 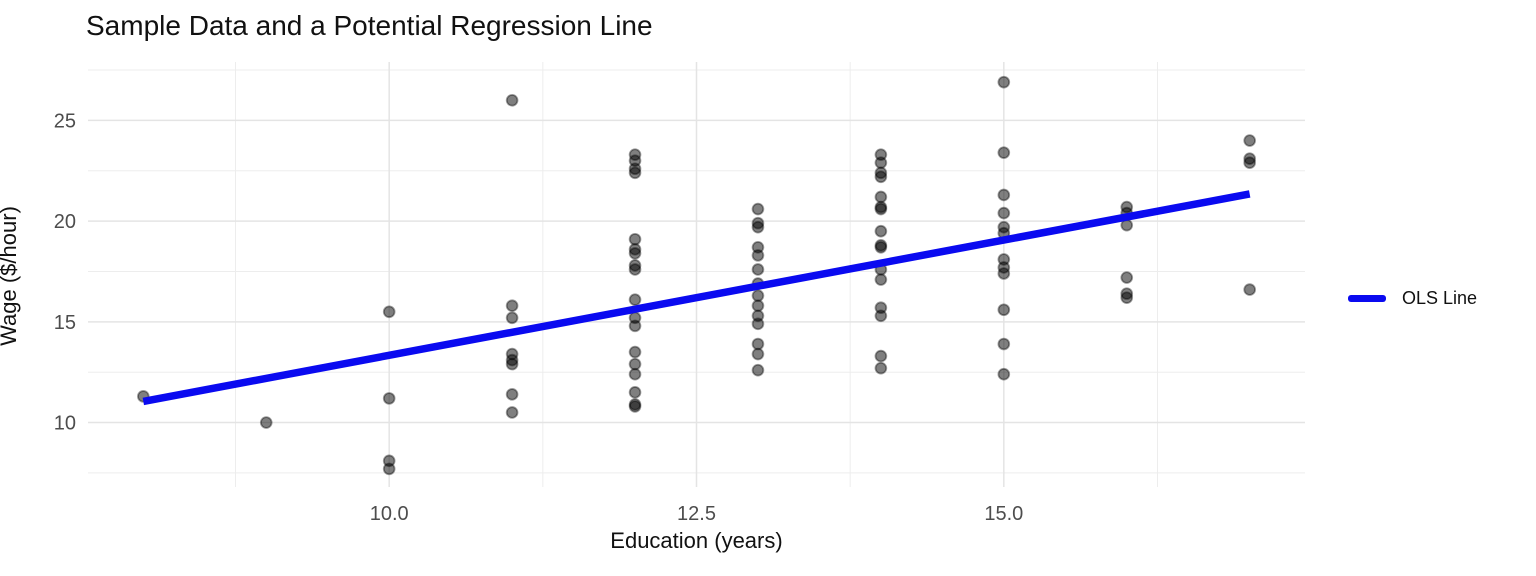 What do you see at coordinates (65, 323) in the screenshot?
I see `y-tick-label: 15` at bounding box center [65, 323].